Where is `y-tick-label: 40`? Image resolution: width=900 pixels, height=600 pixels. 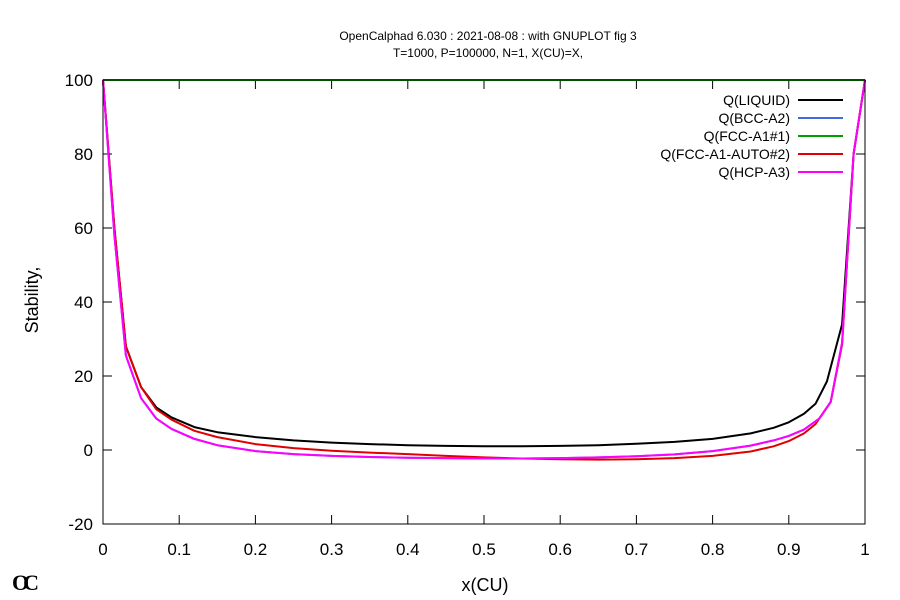 y-tick-label: 40 is located at coordinates (83, 302).